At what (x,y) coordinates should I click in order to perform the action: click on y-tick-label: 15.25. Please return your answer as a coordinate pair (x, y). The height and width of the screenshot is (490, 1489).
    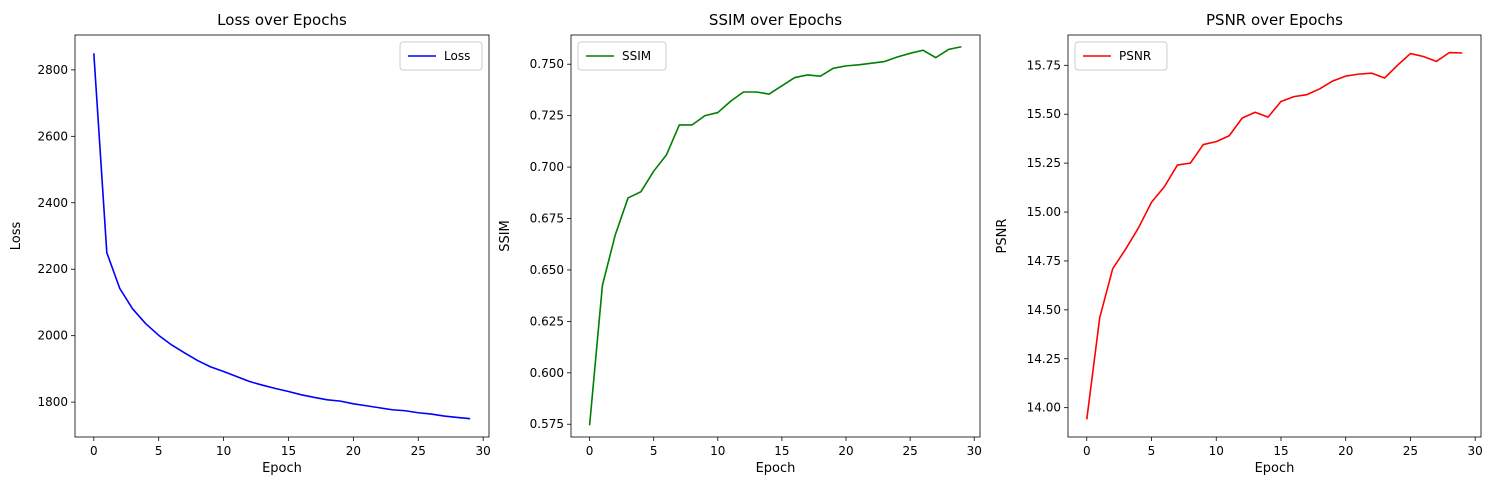
    Looking at the image, I should click on (1044, 163).